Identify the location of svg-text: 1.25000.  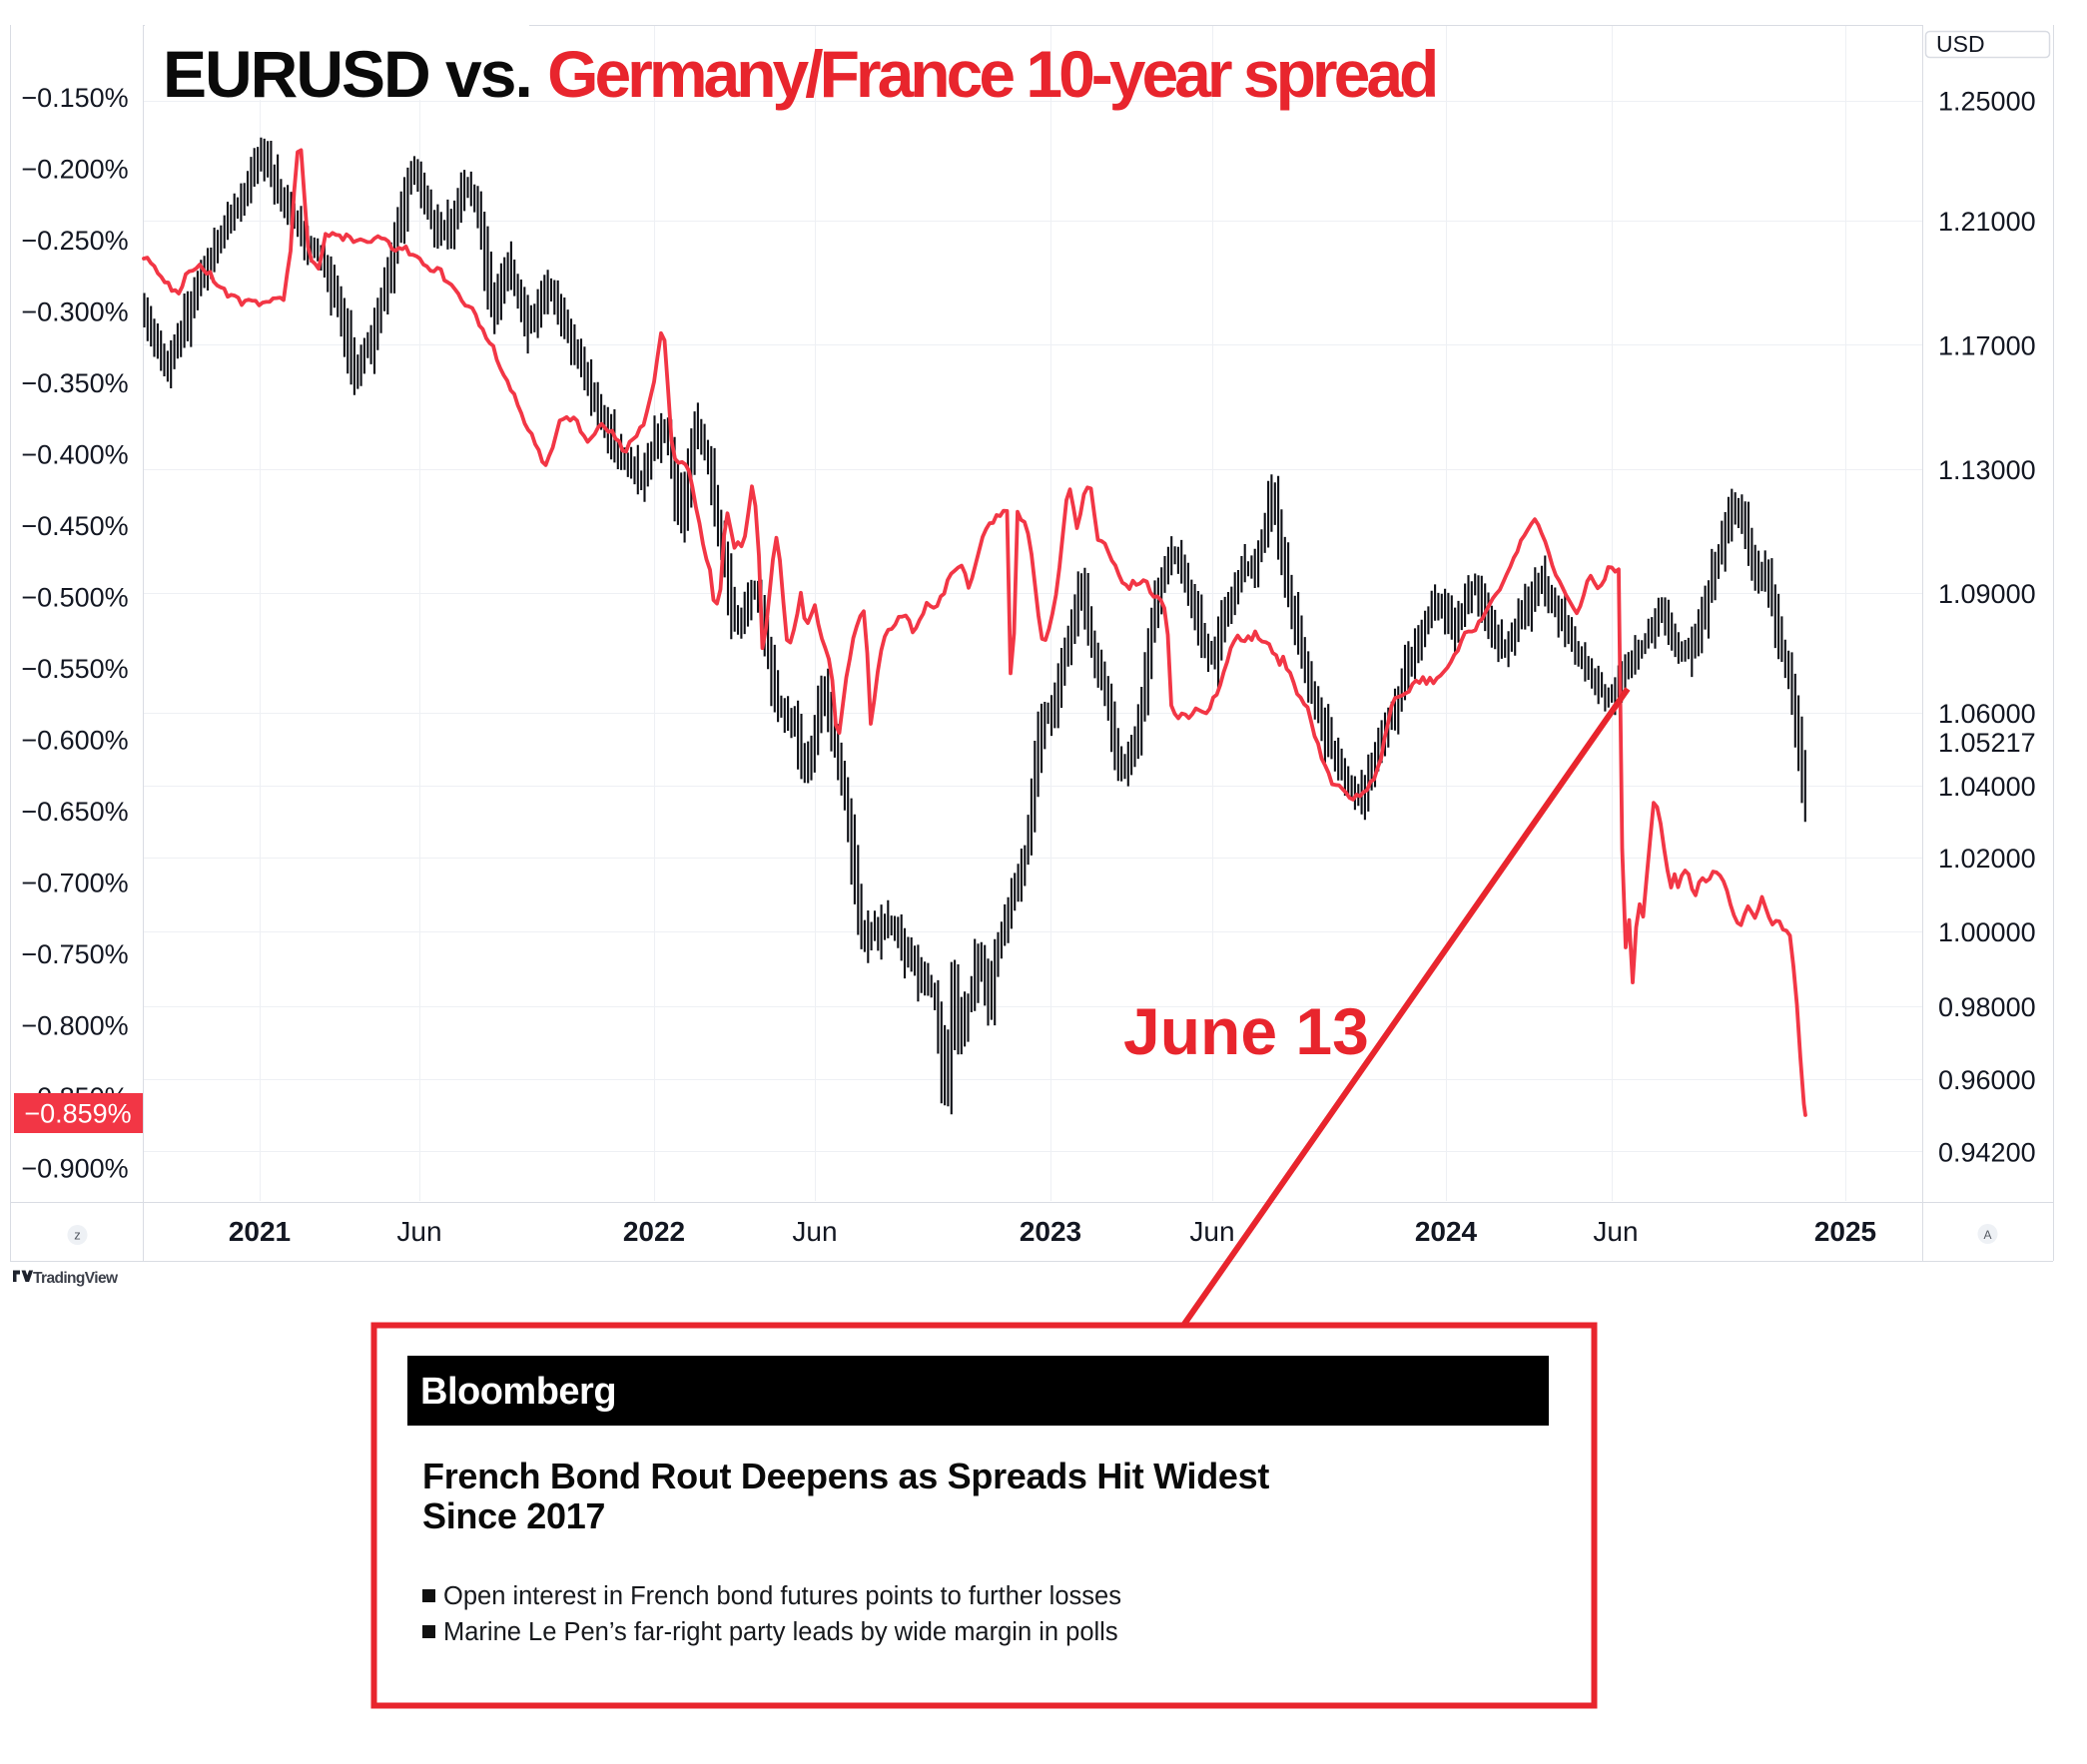
(1987, 102).